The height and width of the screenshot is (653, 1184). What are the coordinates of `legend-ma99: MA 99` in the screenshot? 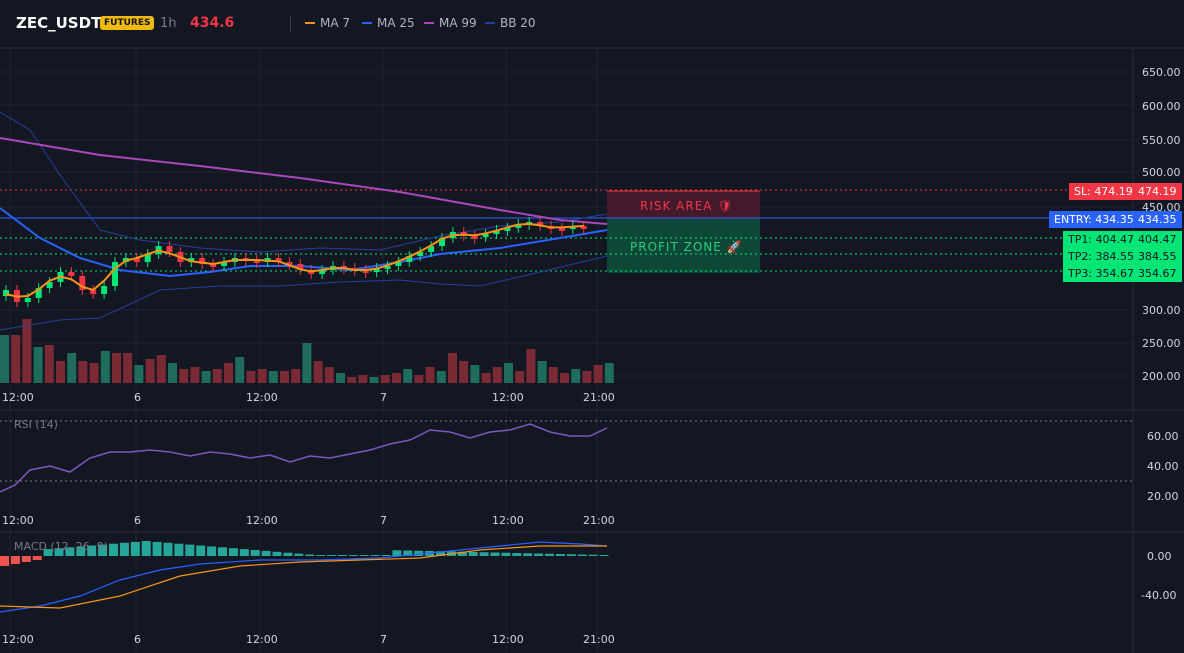 It's located at (450, 23).